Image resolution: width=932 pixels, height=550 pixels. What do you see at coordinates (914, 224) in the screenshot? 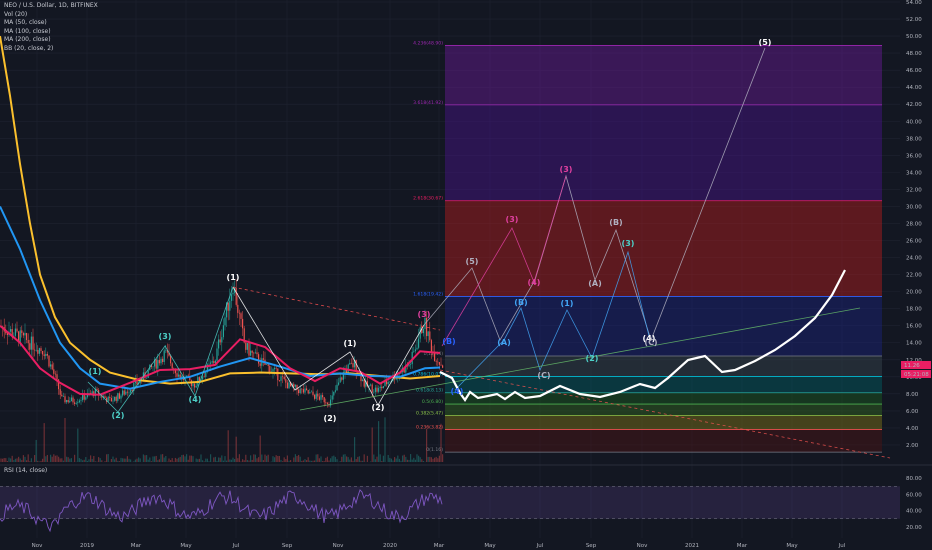
I see `price-tick: 28.00` at bounding box center [914, 224].